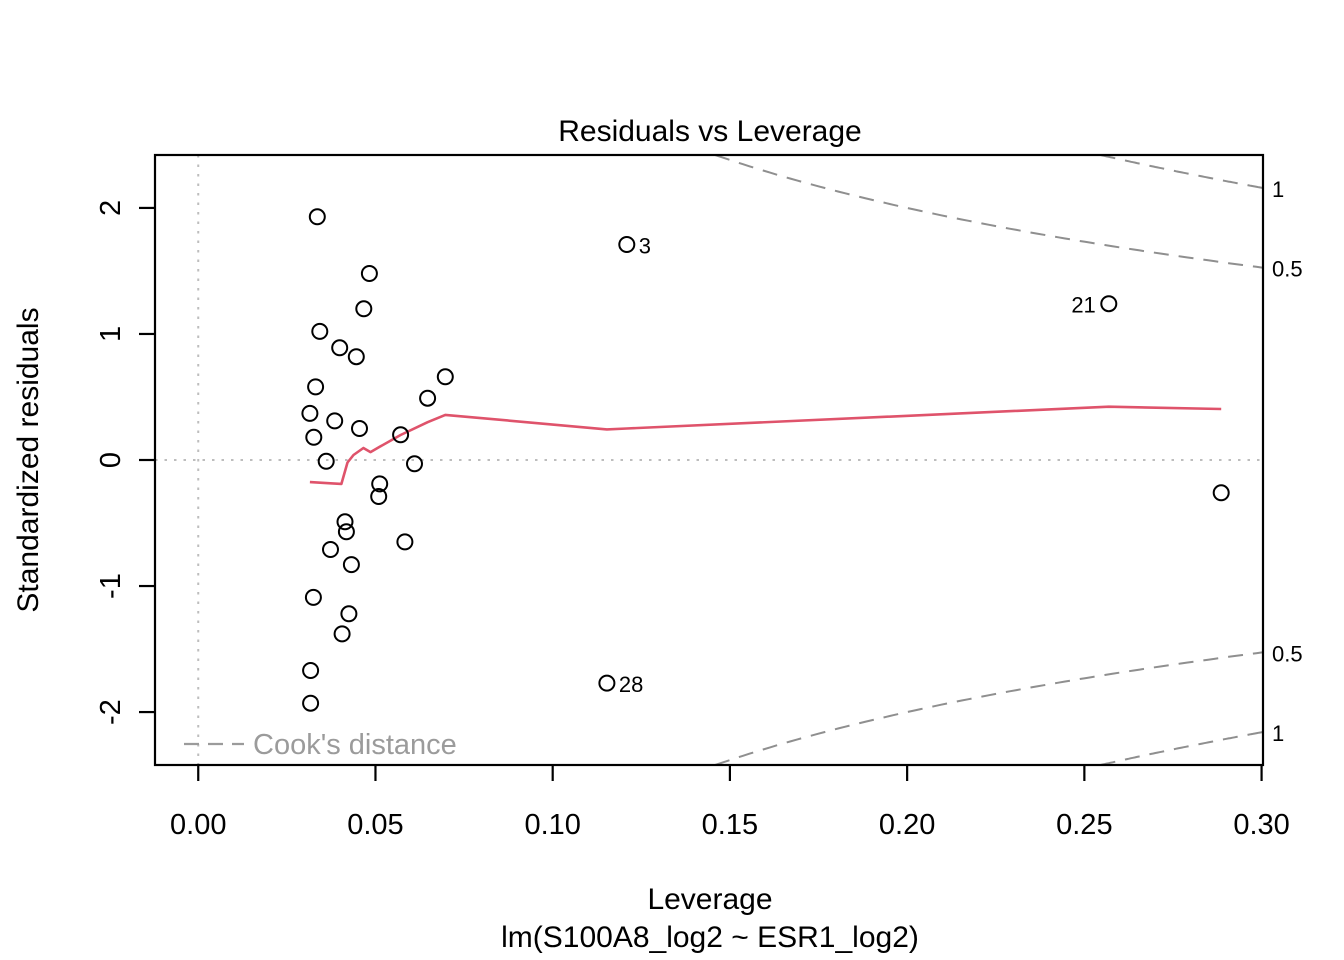 Image resolution: width=1344 pixels, height=960 pixels. What do you see at coordinates (1182, 748) in the screenshot?
I see `cooks-contour-1-bottom` at bounding box center [1182, 748].